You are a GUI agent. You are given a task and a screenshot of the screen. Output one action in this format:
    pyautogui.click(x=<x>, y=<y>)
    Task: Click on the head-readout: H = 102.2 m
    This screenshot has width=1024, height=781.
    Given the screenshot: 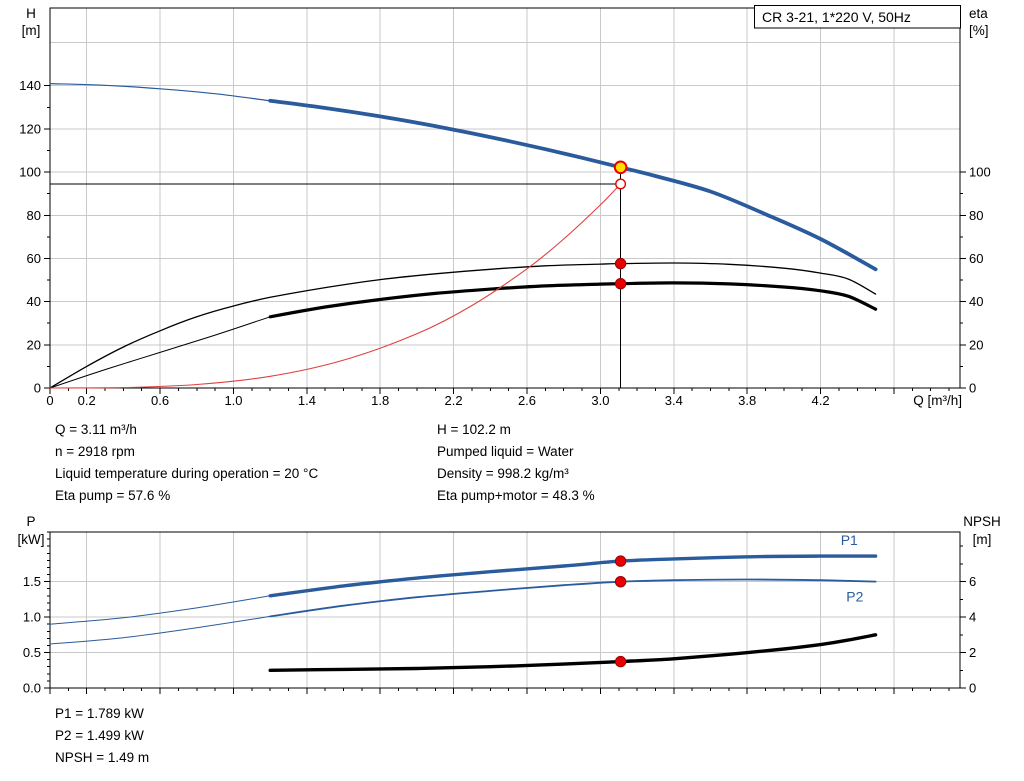 What is the action you would take?
    pyautogui.click(x=474, y=429)
    